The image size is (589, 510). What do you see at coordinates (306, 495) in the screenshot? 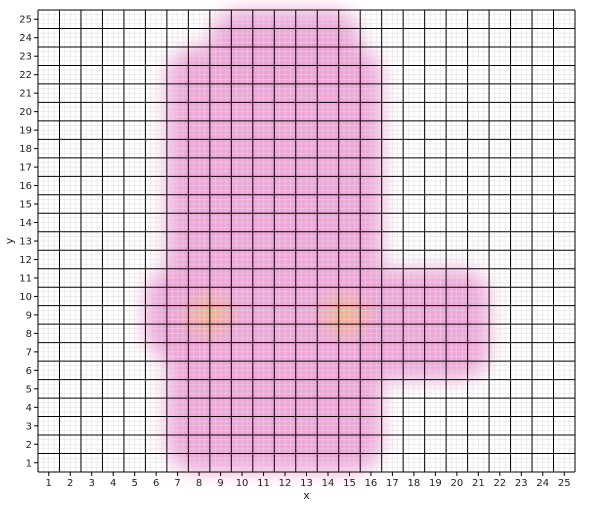
I see `x-axis-label: x` at bounding box center [306, 495].